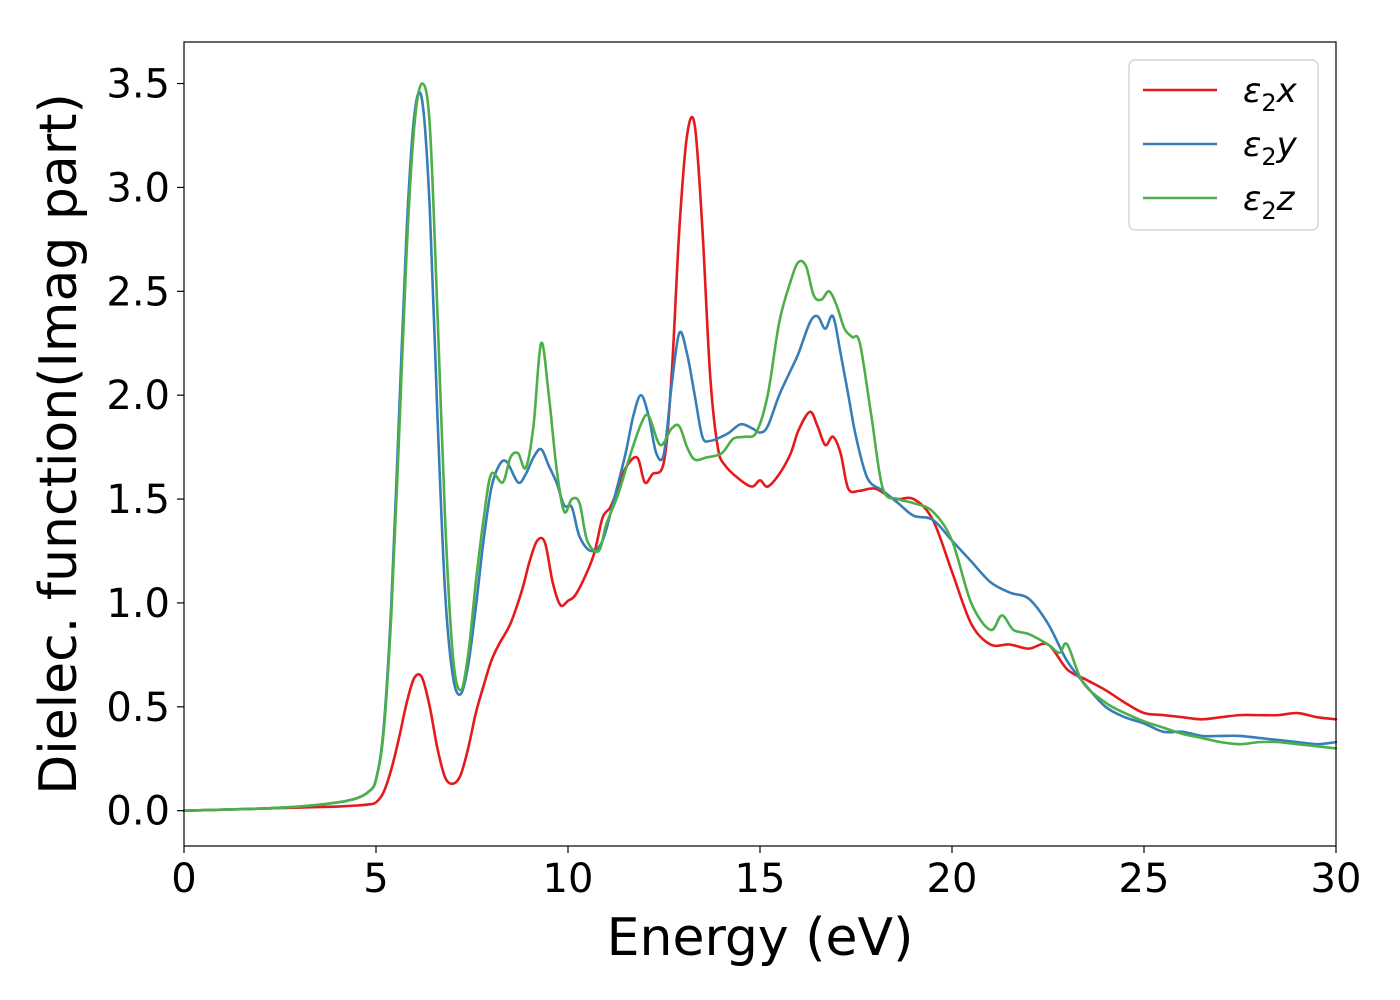 Image resolution: width=1400 pixels, height=1000 pixels. What do you see at coordinates (568, 879) in the screenshot?
I see `x-tick-label: 10` at bounding box center [568, 879].